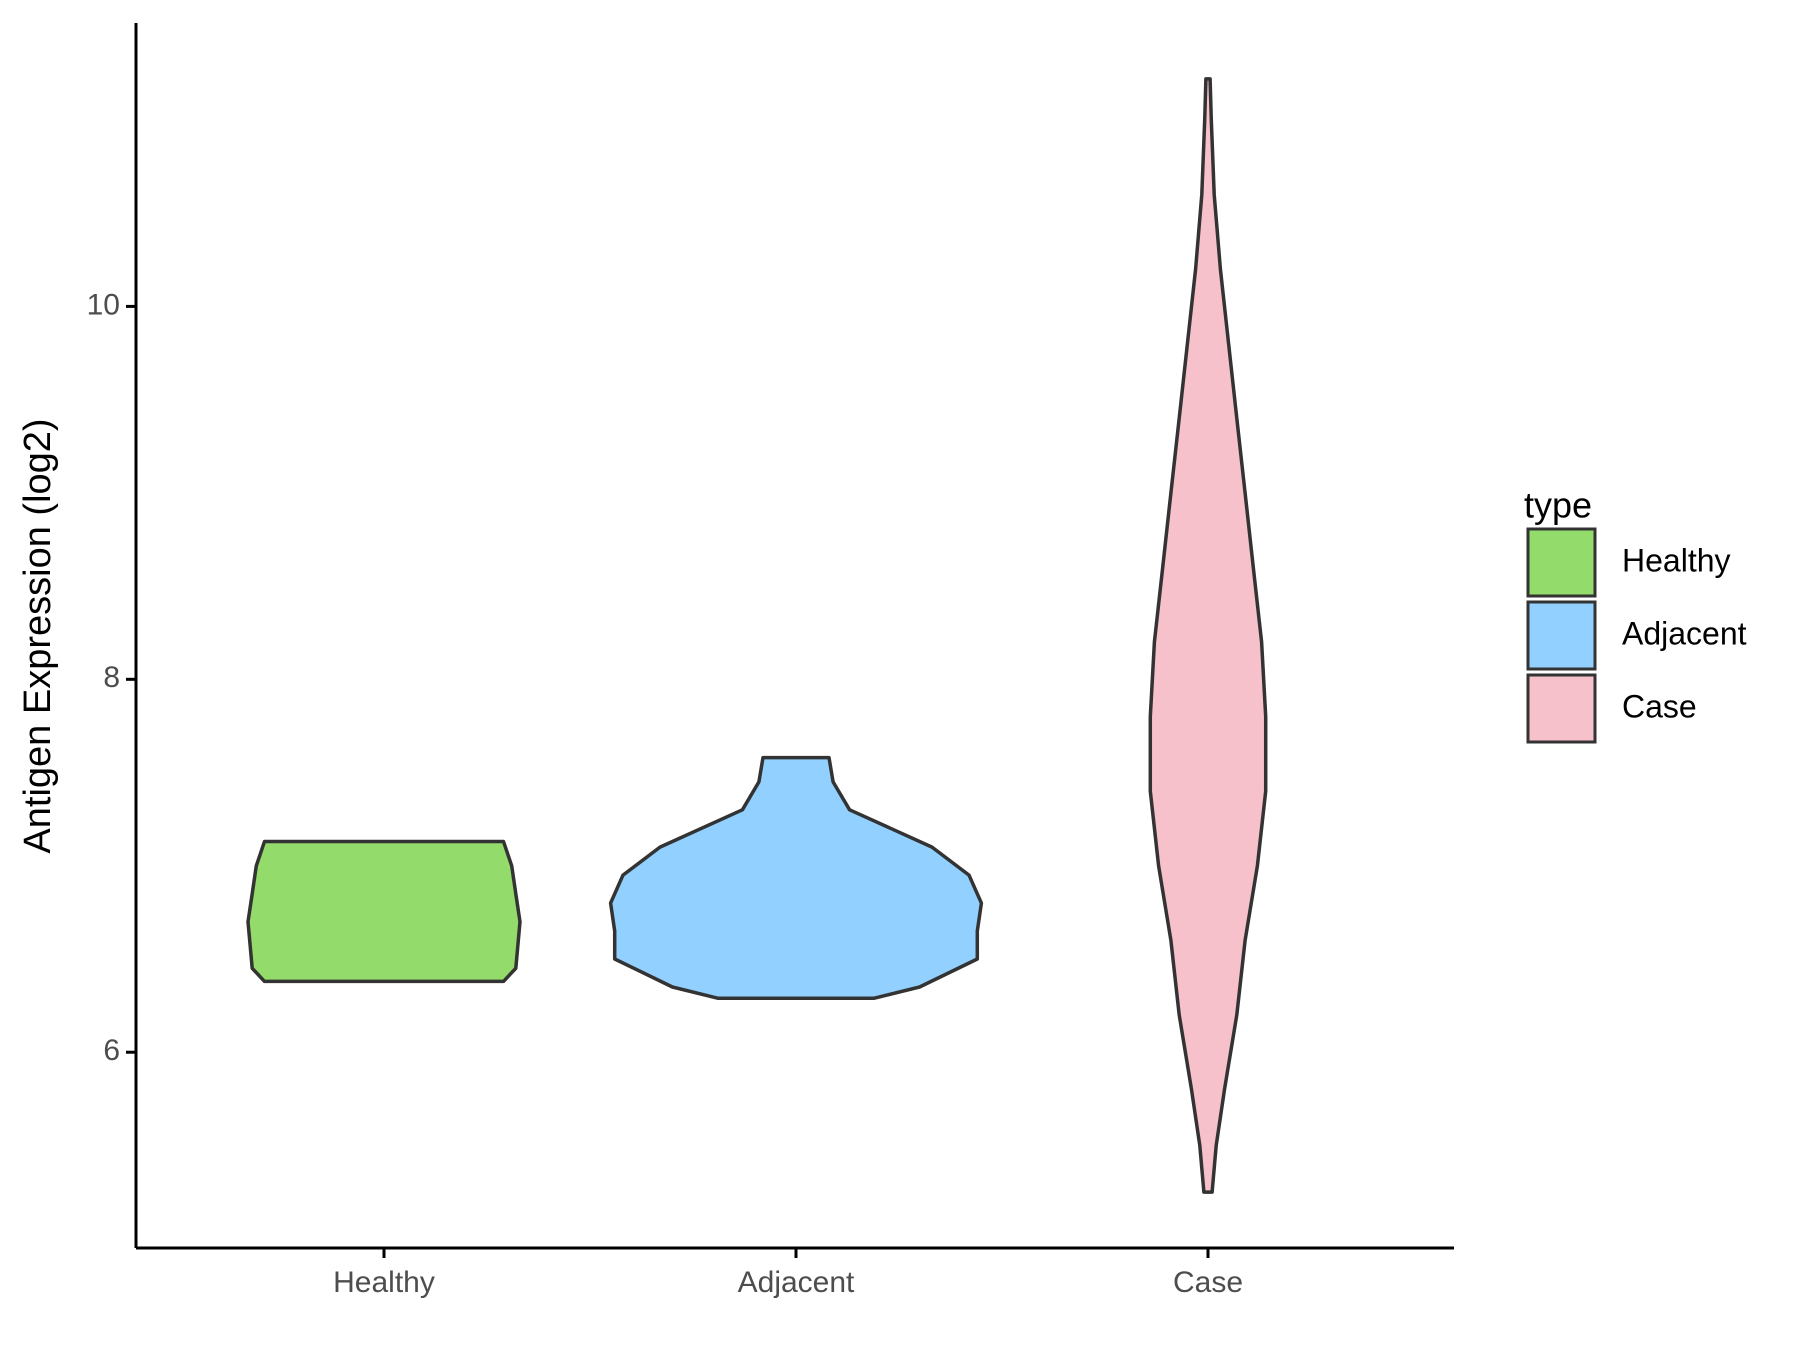 Image resolution: width=1800 pixels, height=1350 pixels. I want to click on legend-label: Case, so click(1659, 706).